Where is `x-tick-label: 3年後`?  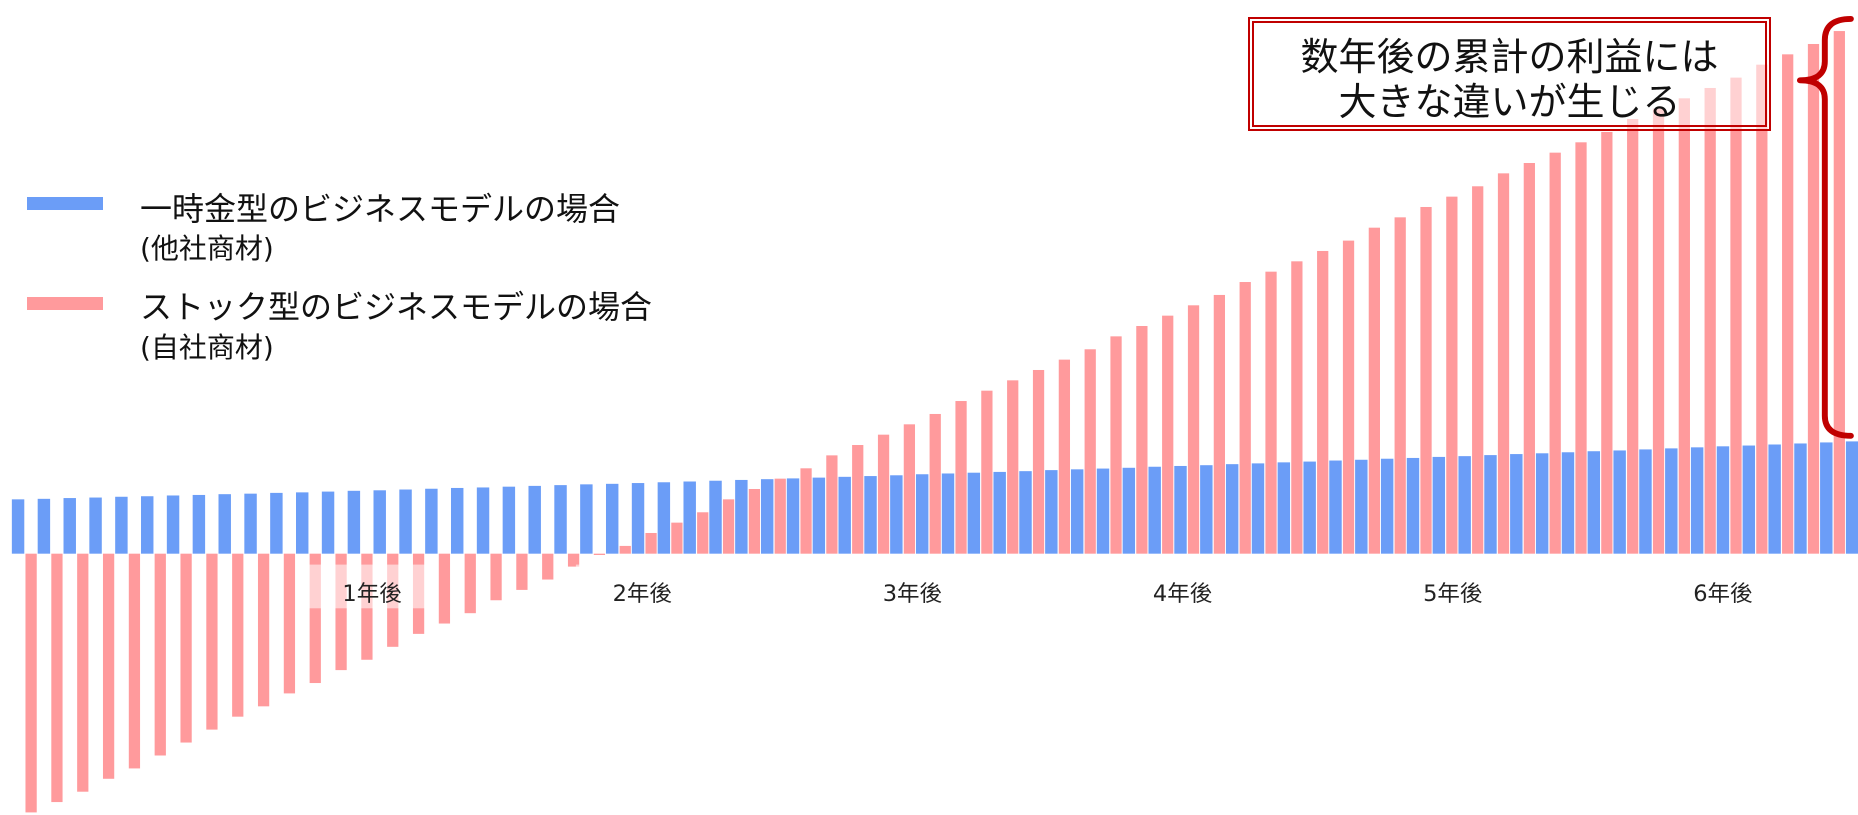 x-tick-label: 3年後 is located at coordinates (912, 594).